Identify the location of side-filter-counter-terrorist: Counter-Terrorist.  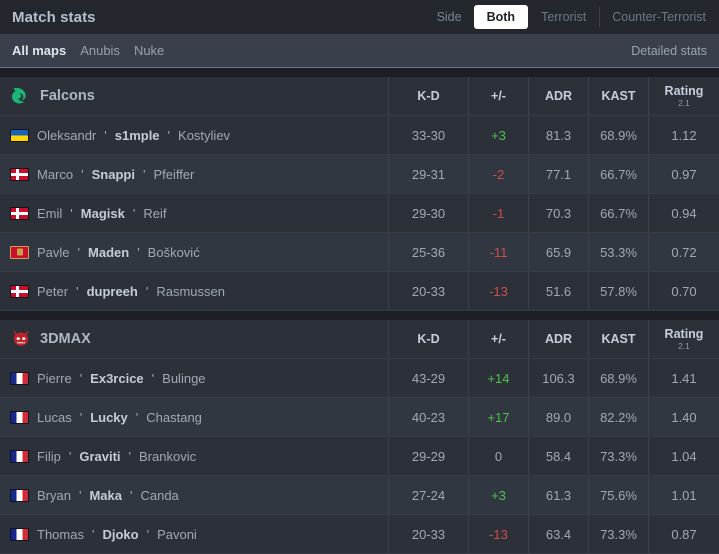
(659, 17).